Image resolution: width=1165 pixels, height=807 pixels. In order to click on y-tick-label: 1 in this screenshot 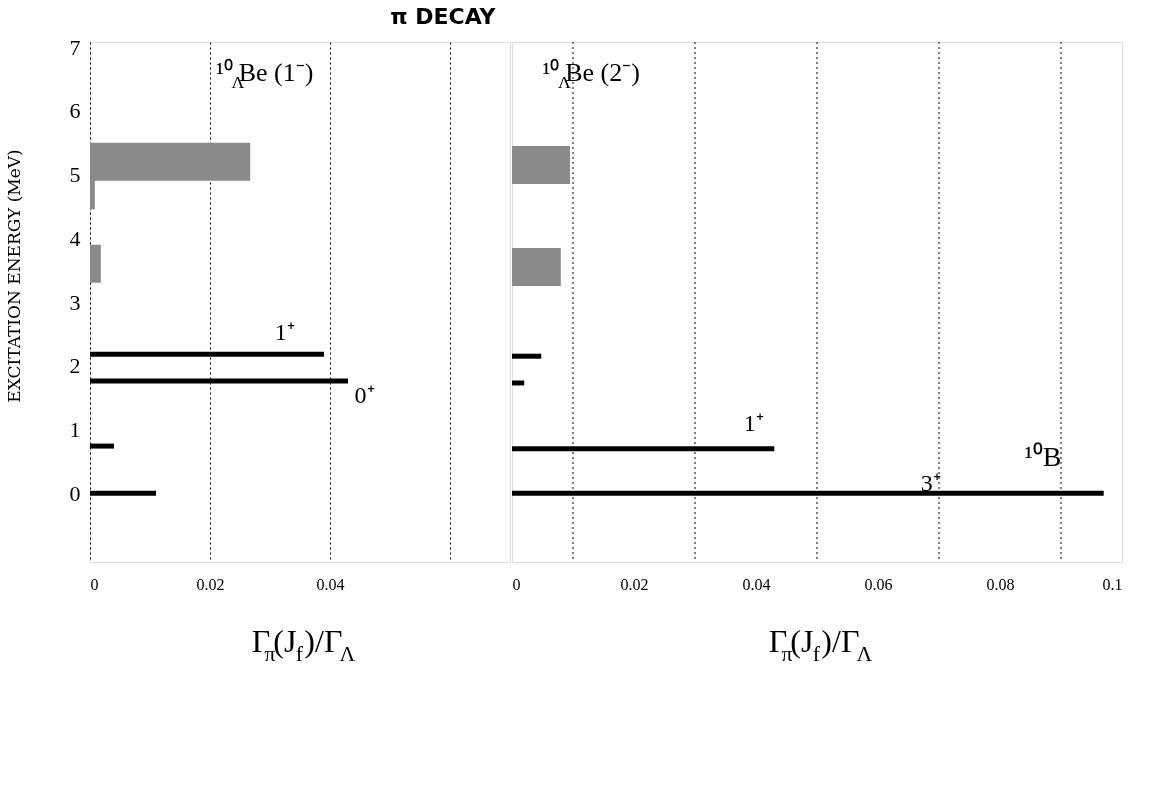, I will do `click(75, 429)`.